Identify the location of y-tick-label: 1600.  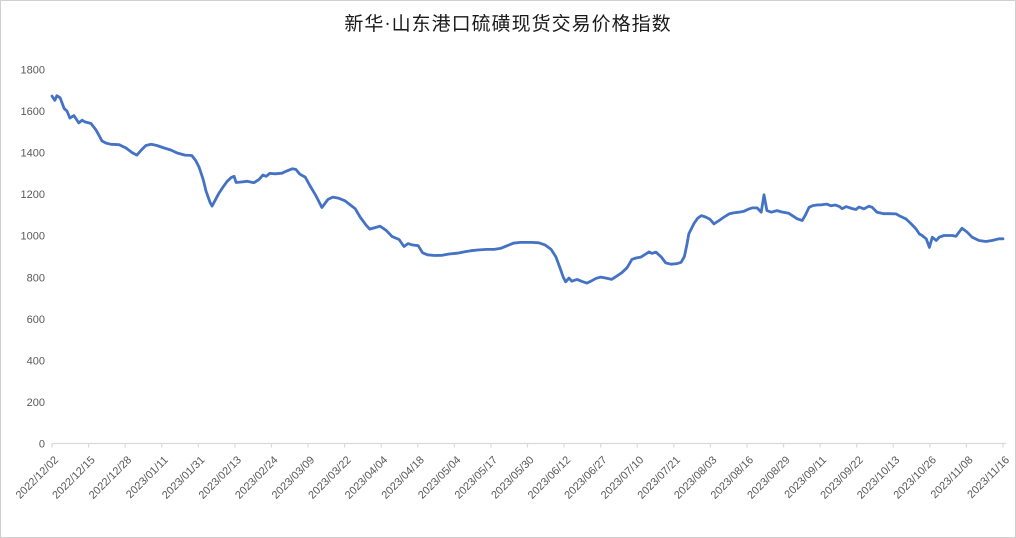
(33, 112).